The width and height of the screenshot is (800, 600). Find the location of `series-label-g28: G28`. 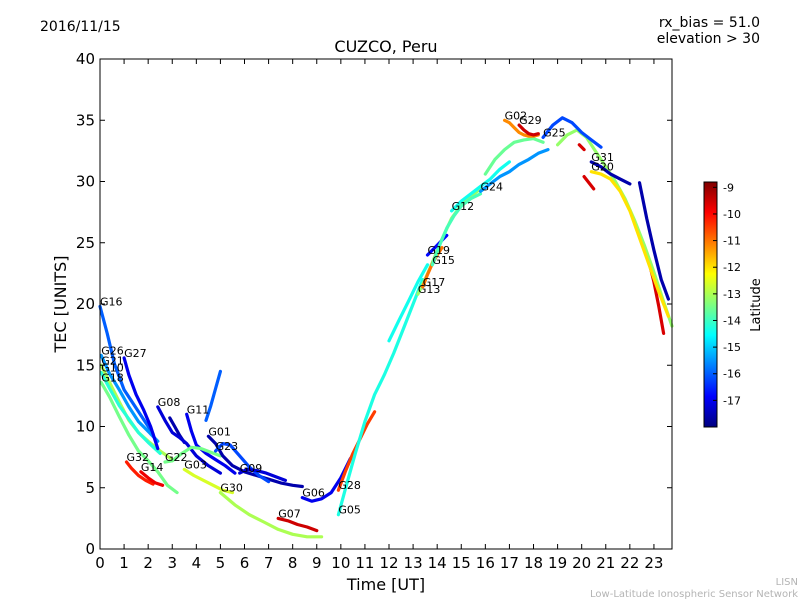

series-label-g28: G28 is located at coordinates (349, 485).